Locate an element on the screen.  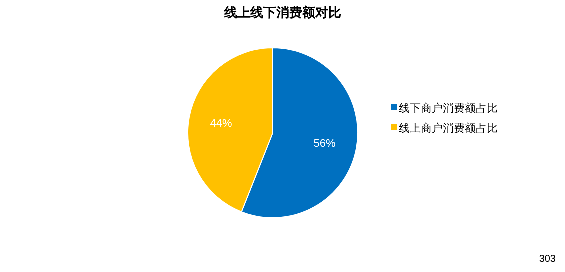
data-label: 56% is located at coordinates (325, 144).